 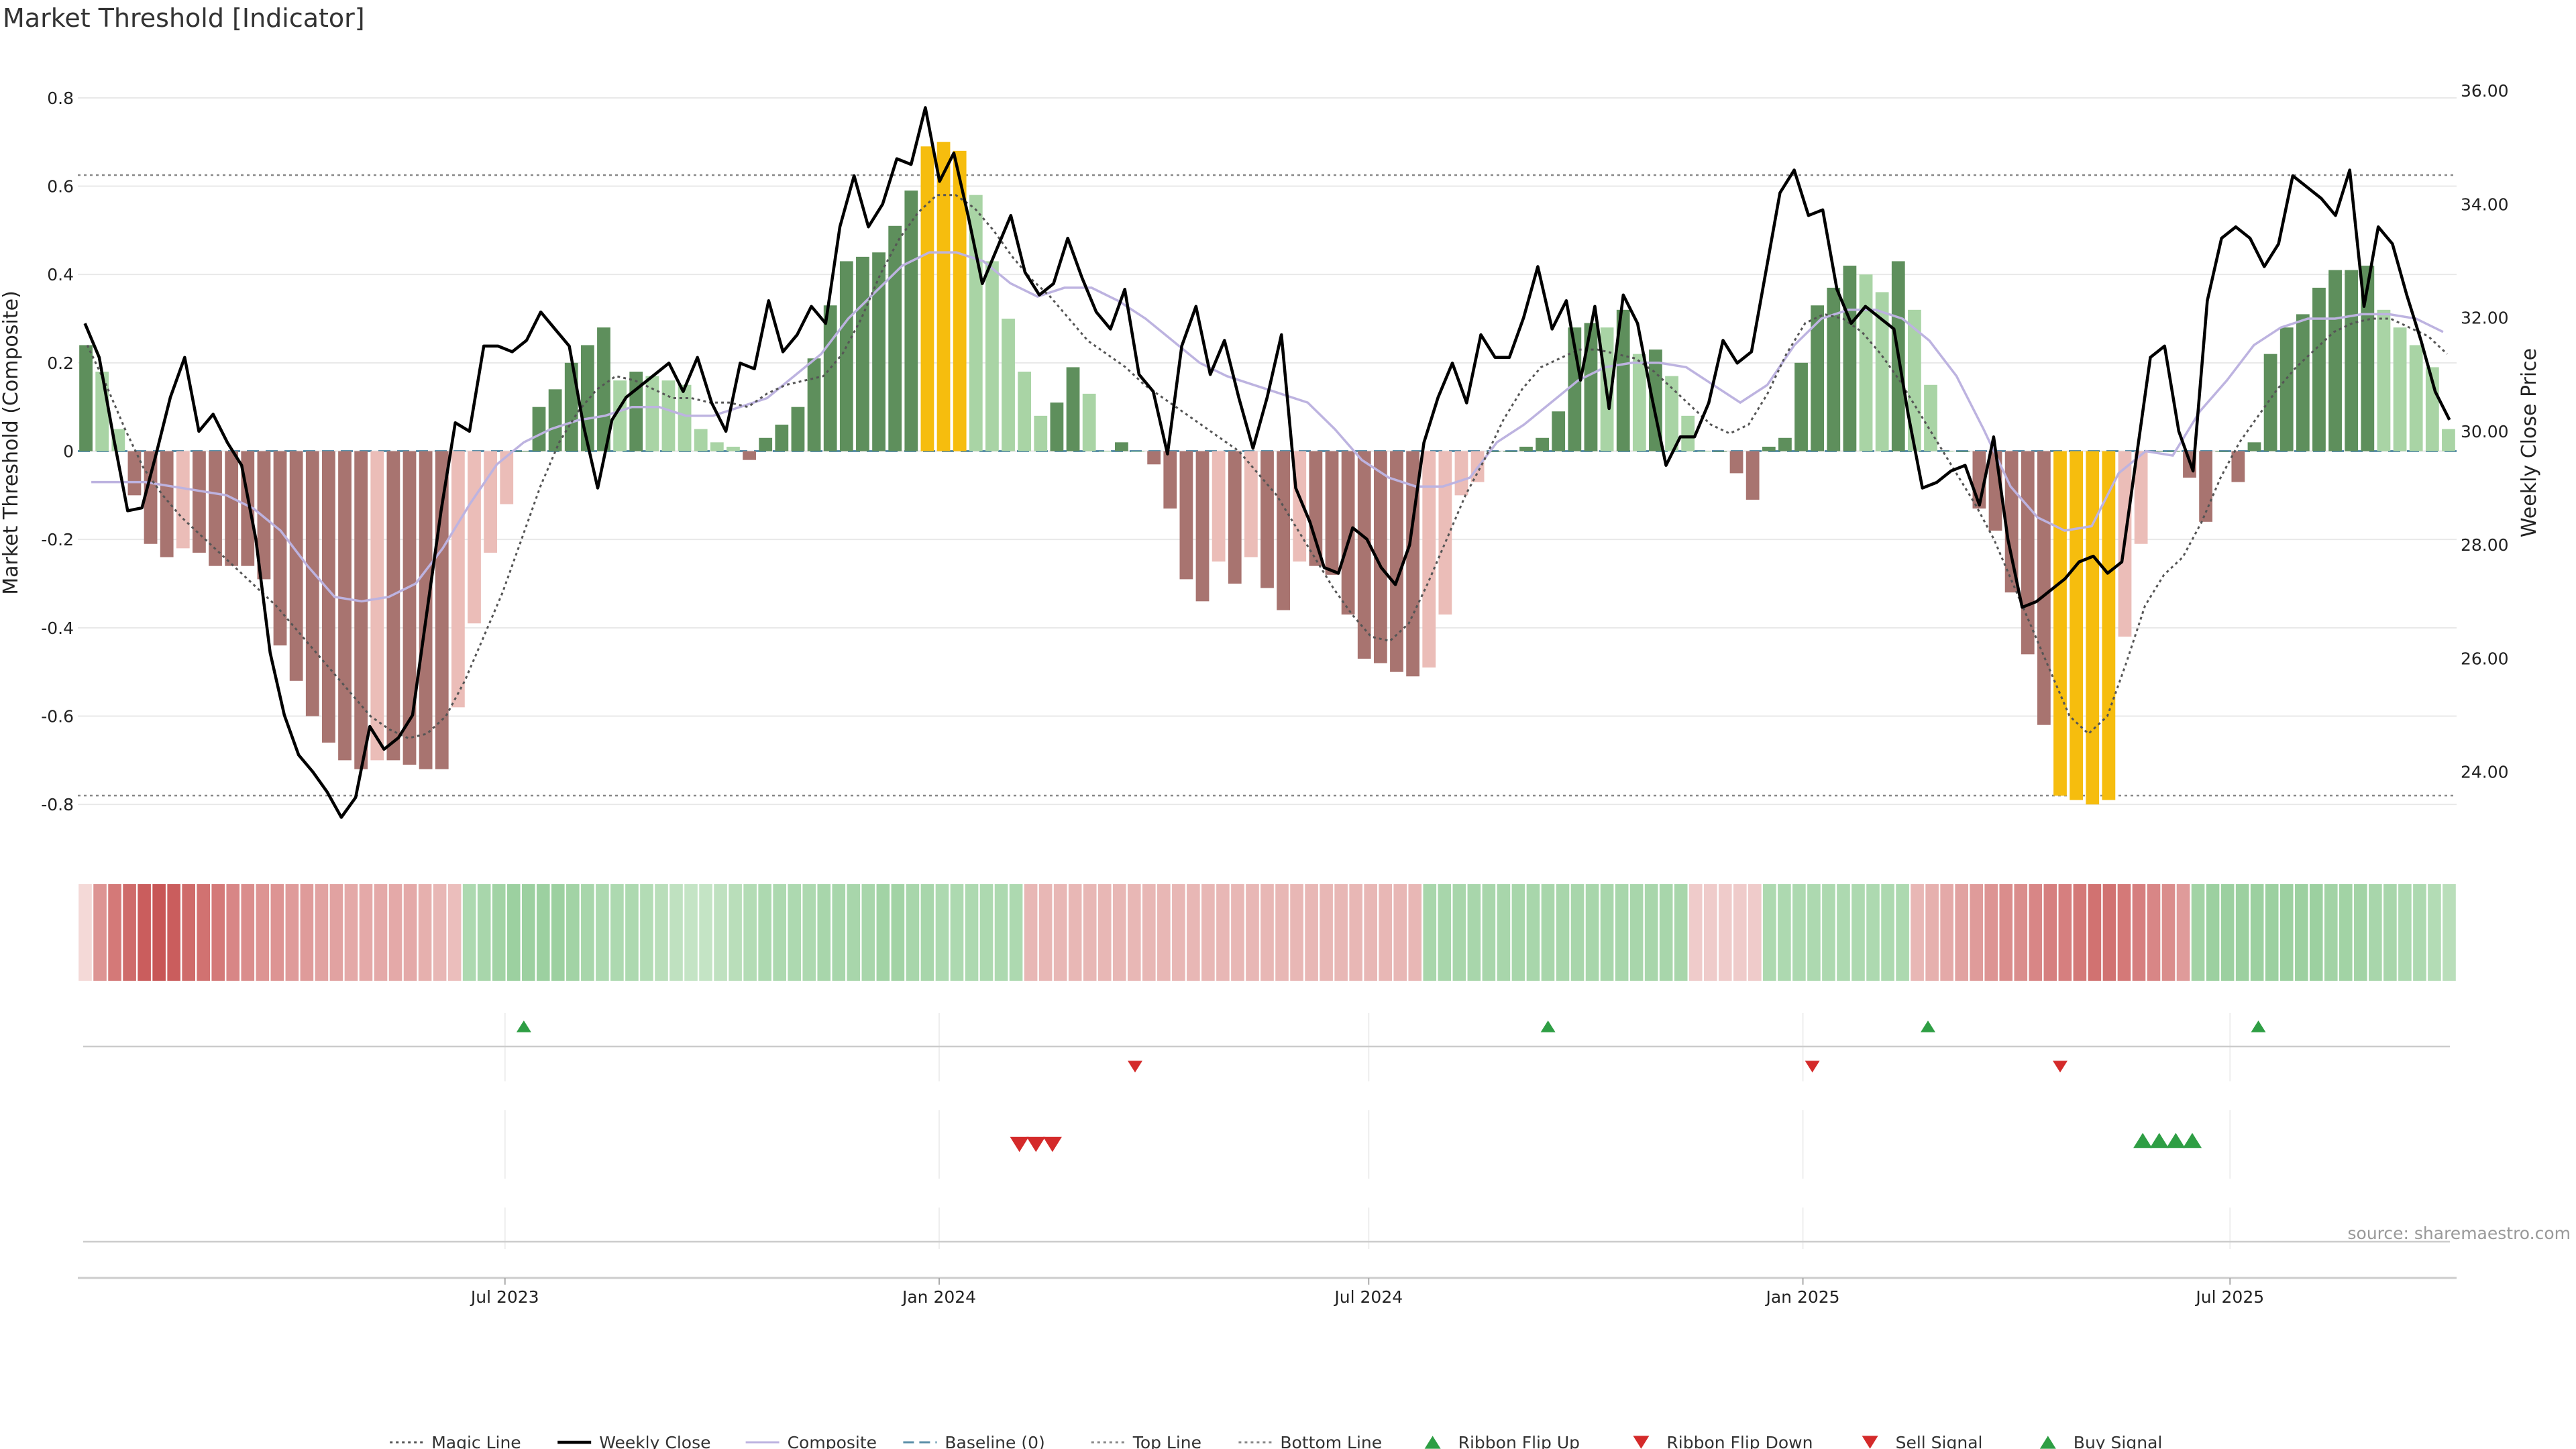 What do you see at coordinates (1331, 1441) in the screenshot?
I see `legend-label: Bottom Line` at bounding box center [1331, 1441].